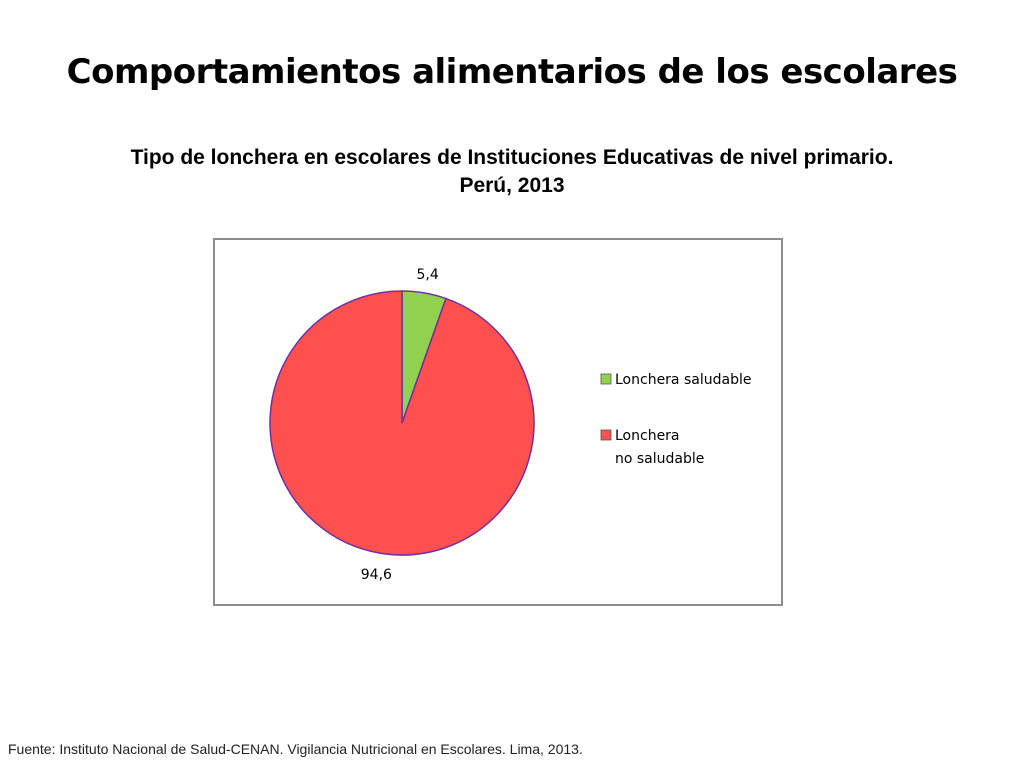 This screenshot has height=768, width=1024. Describe the element at coordinates (606, 379) in the screenshot. I see `legend-swatch-saludable` at that location.